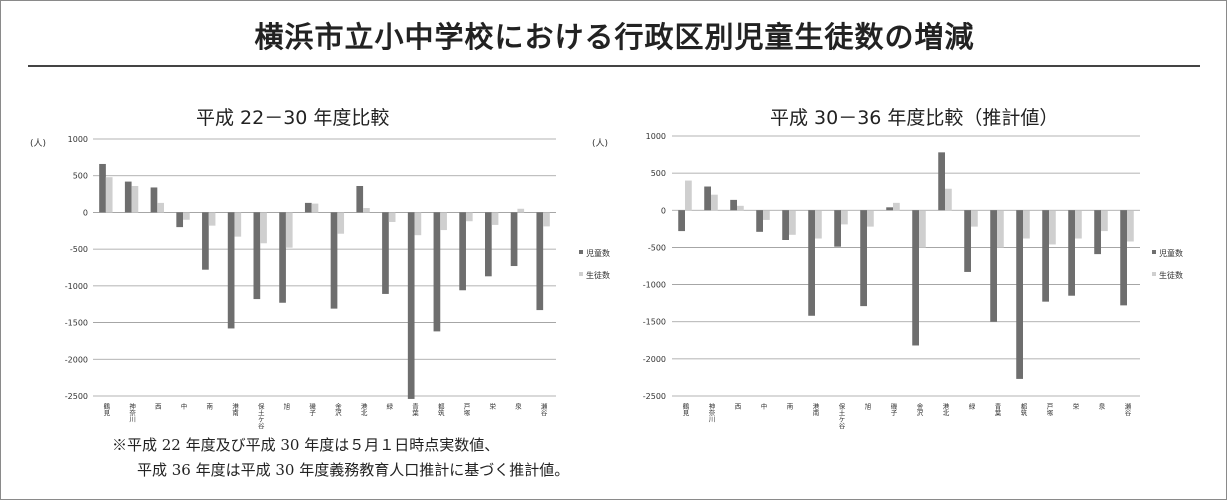 The image size is (1229, 502). I want to click on chart-2-unit-label: (人), so click(600, 143).